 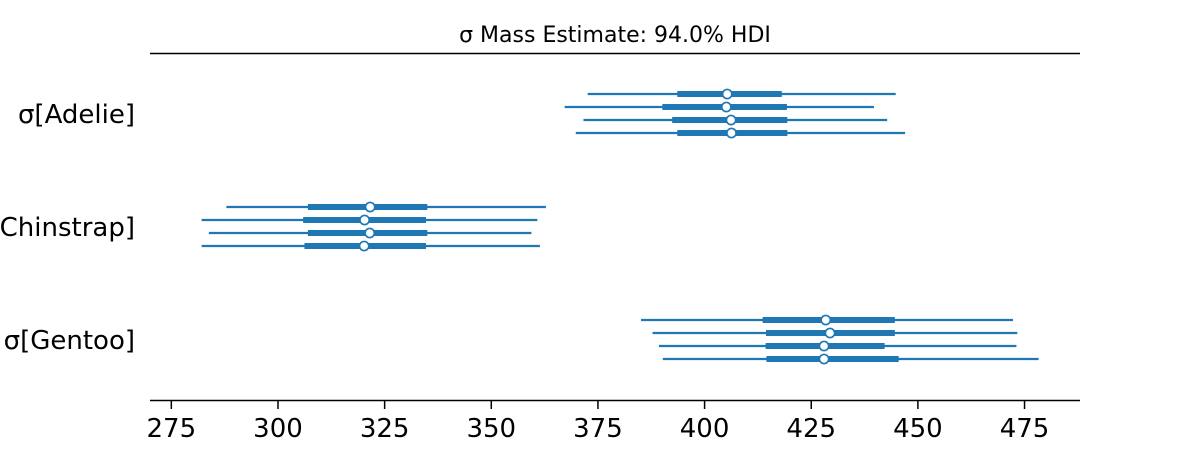 What do you see at coordinates (918, 429) in the screenshot?
I see `x-tick-label: 450` at bounding box center [918, 429].